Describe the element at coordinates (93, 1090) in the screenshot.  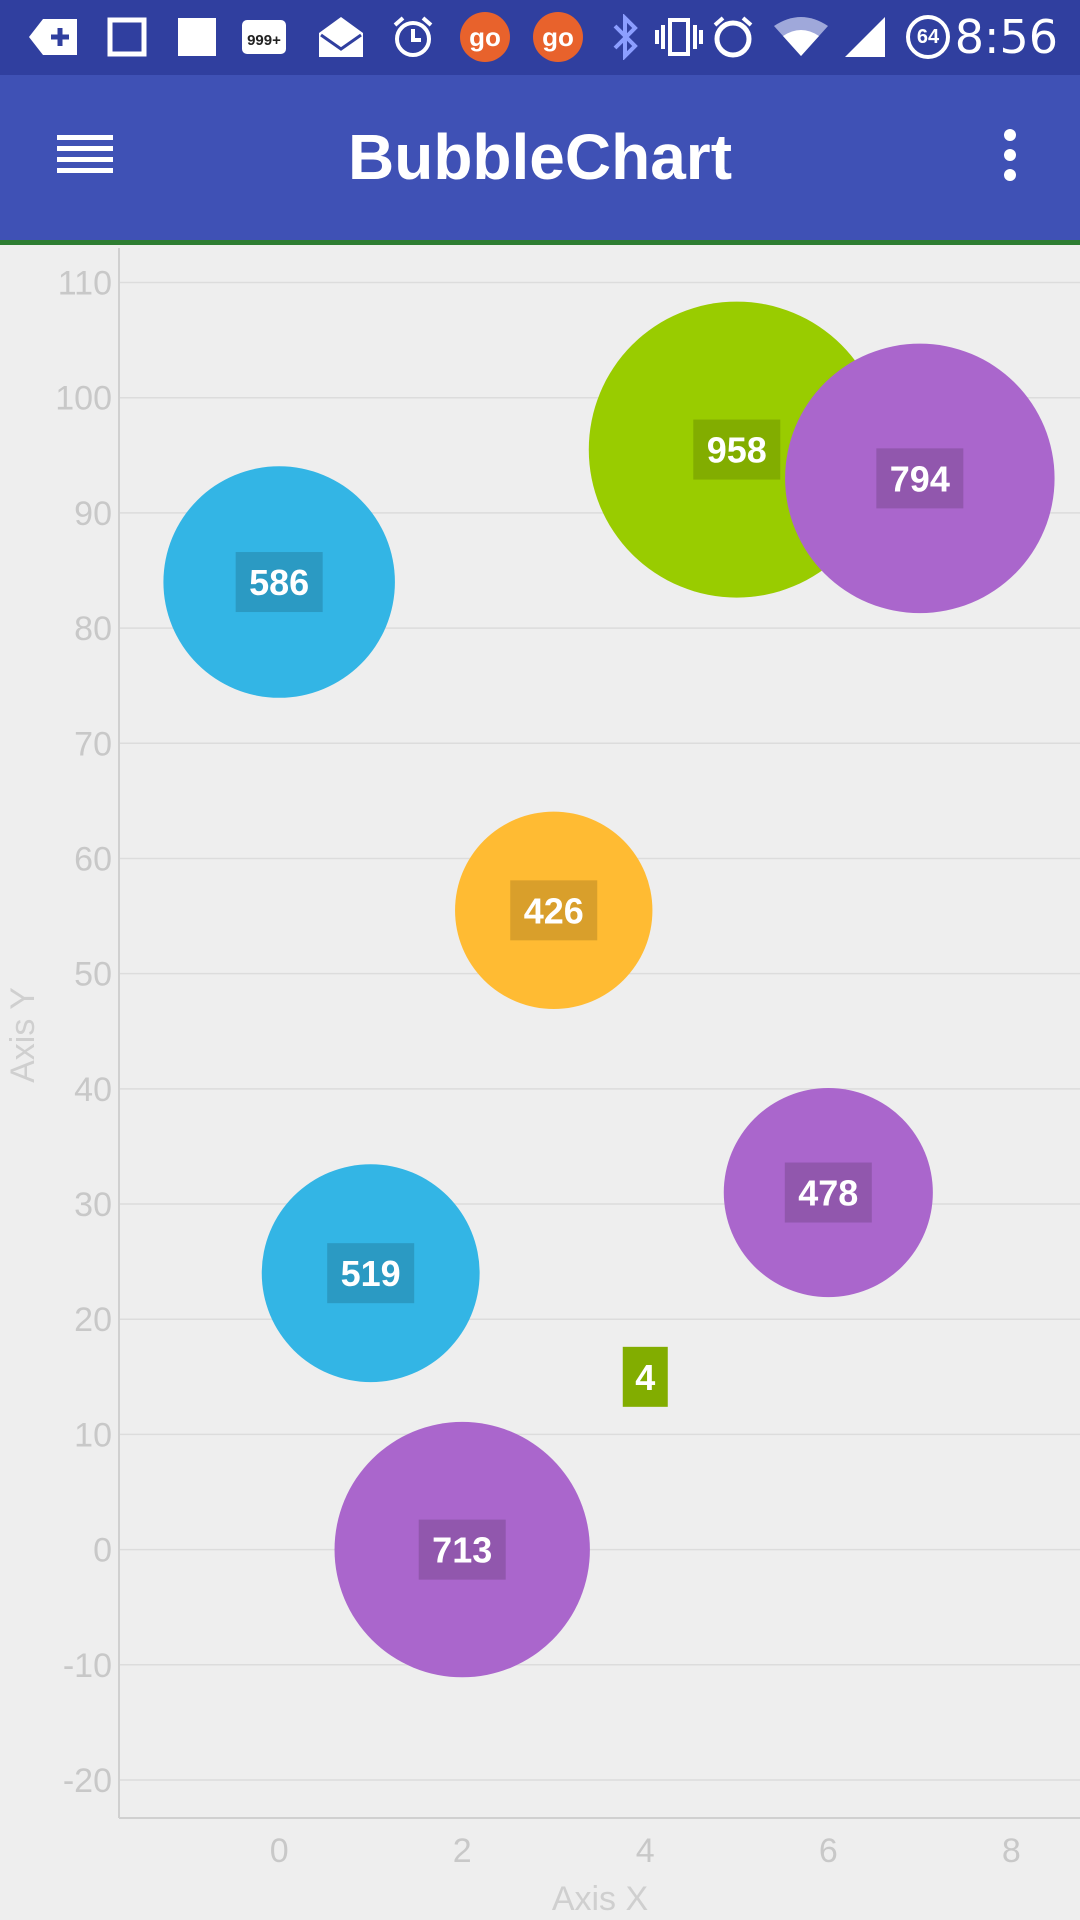
I see `y-tick-label: 40` at that location.